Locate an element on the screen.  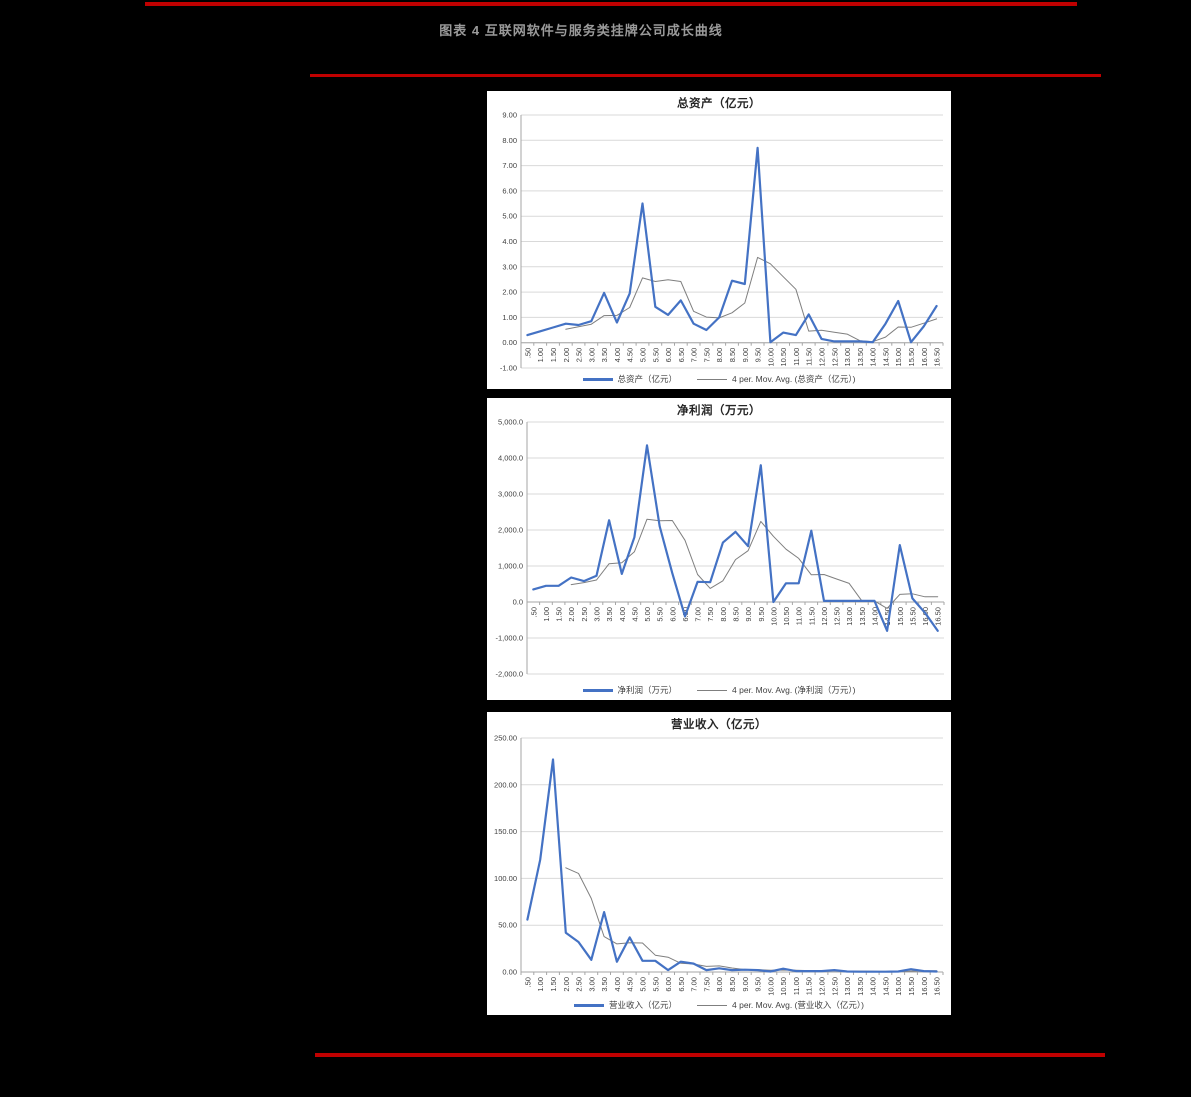
legend: 净利润（万元） 4 per. Mov. Avg. (净利润（万元）) is located at coordinates (719, 690).